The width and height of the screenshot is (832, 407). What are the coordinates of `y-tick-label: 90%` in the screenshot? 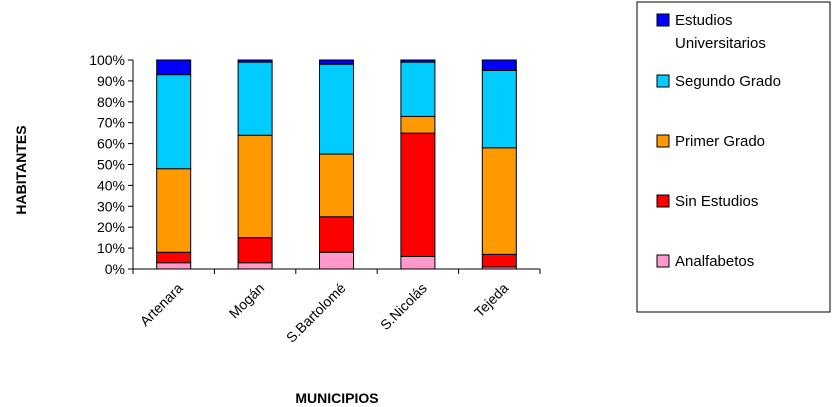 It's located at (111, 81).